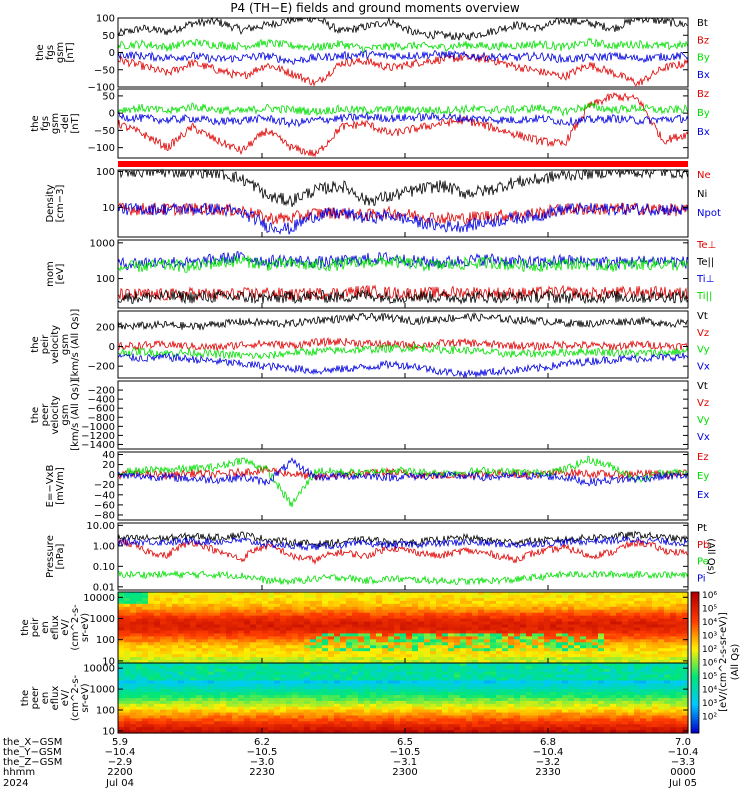  Describe the element at coordinates (85, 627) in the screenshot. I see `y-axis-label: sr-eV)` at that location.